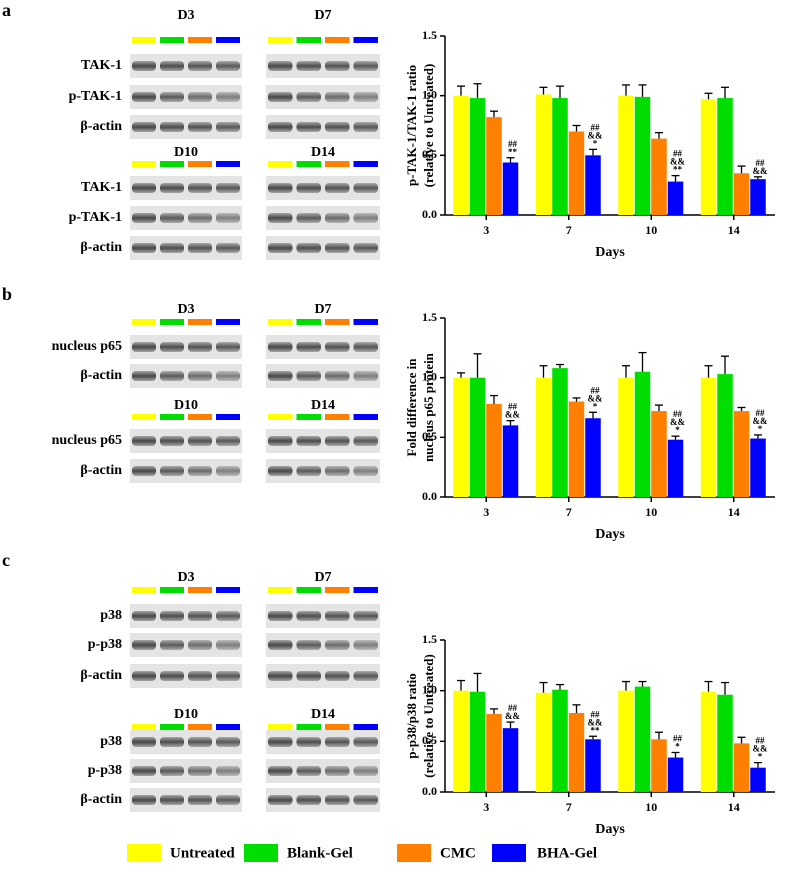 The image size is (787, 878). What do you see at coordinates (7, 294) in the screenshot?
I see `panel-letter: b` at bounding box center [7, 294].